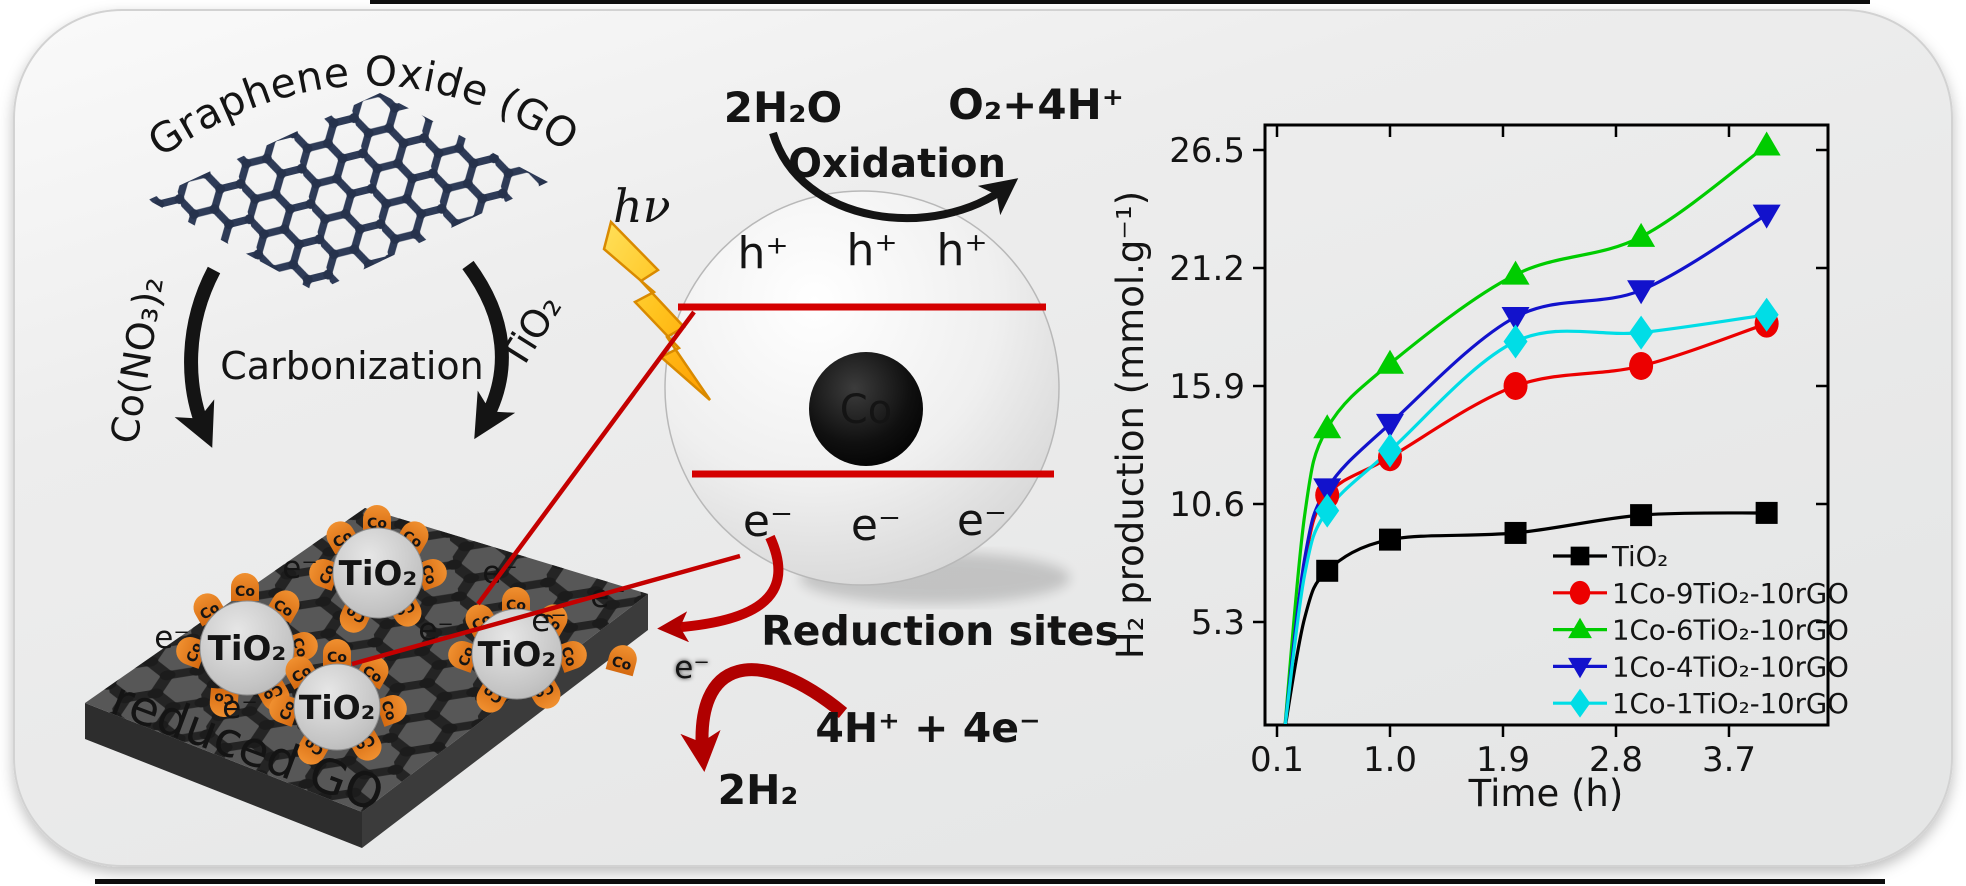 The image size is (1966, 886). Describe the element at coordinates (927, 728) in the screenshot. I see `proton-feed-label: 4H⁺ + 4e⁻` at that location.